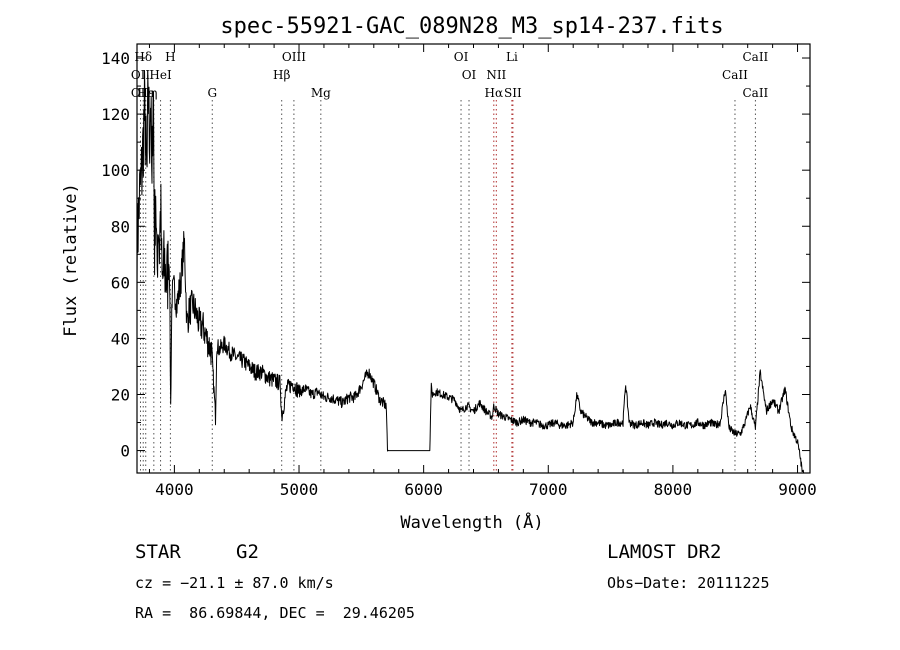 The height and width of the screenshot is (650, 900). What do you see at coordinates (120, 226) in the screenshot?
I see `y-tick-label: 80` at bounding box center [120, 226].